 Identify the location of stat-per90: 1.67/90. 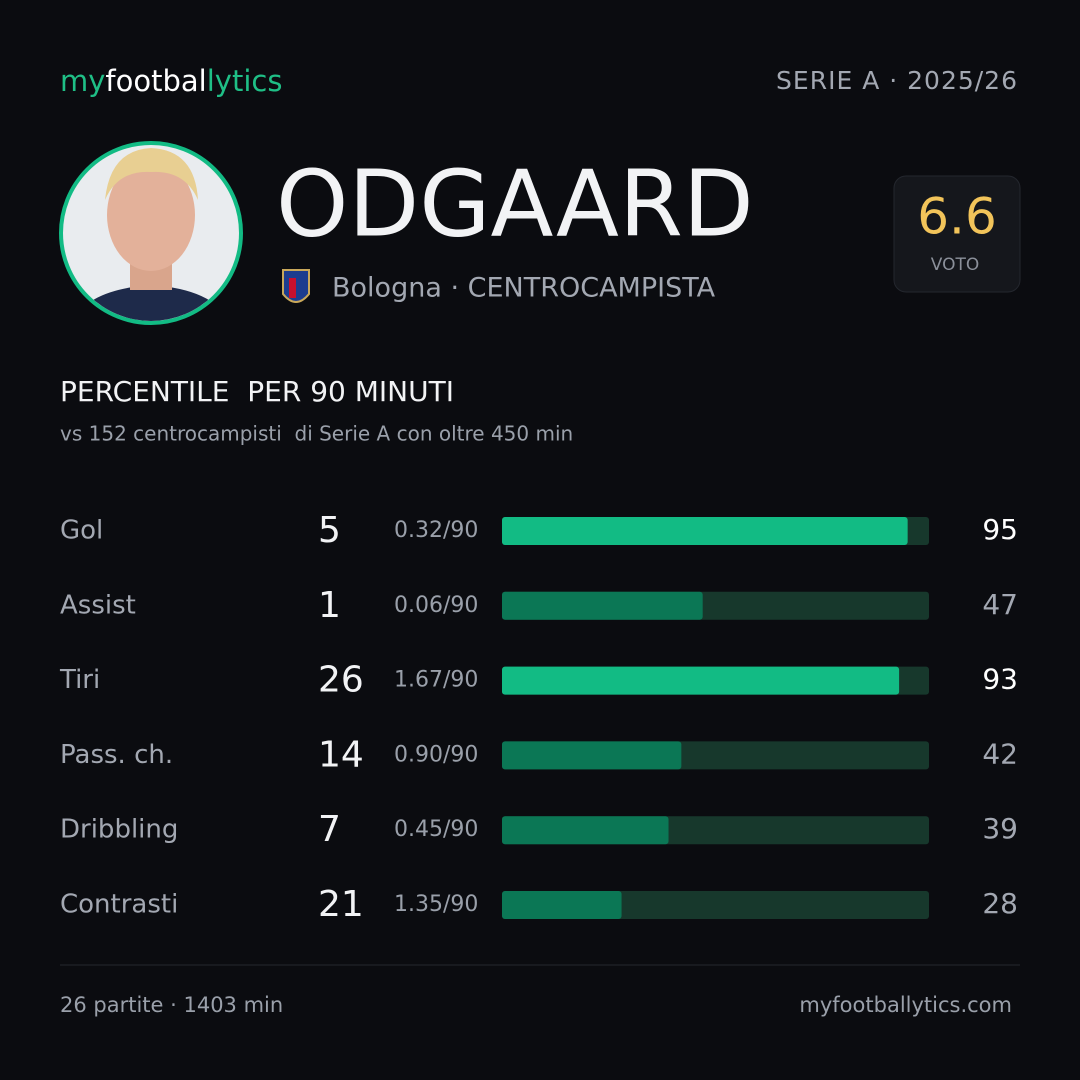
(436, 680).